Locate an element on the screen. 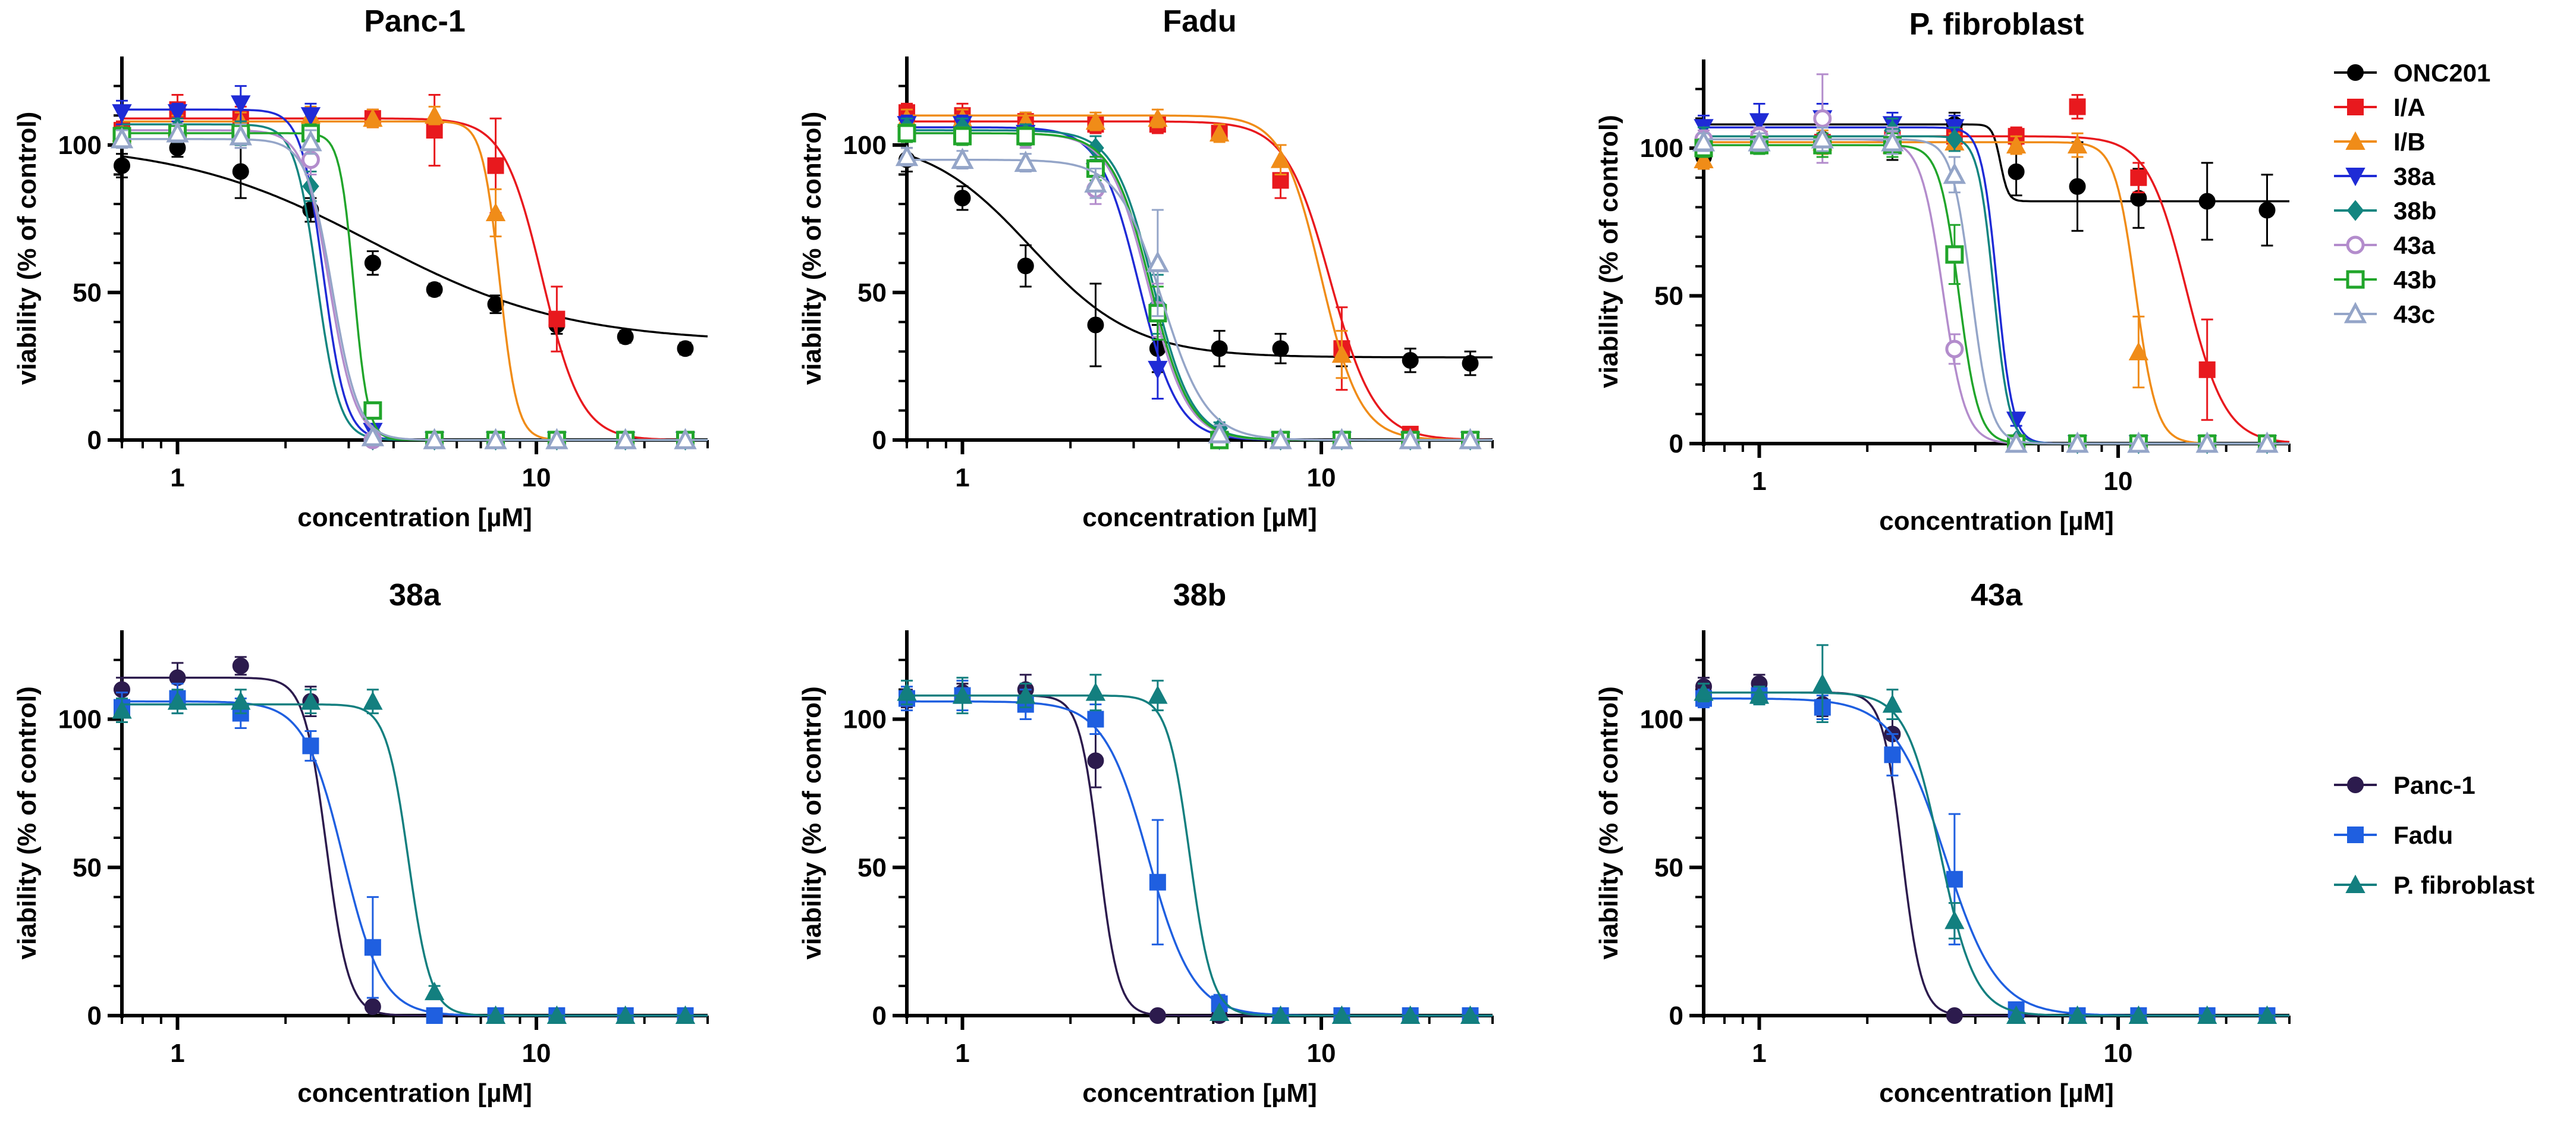 This screenshot has width=2576, height=1125. series-I/B is located at coordinates (410, 276).